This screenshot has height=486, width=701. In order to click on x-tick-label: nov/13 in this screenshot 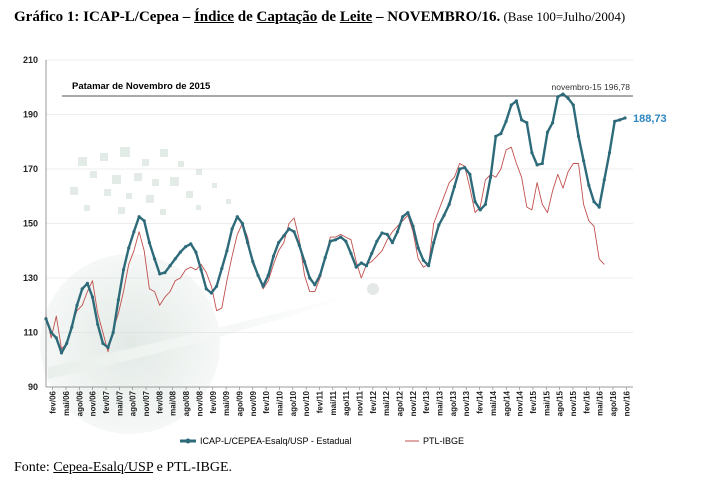, I will do `click(466, 403)`.